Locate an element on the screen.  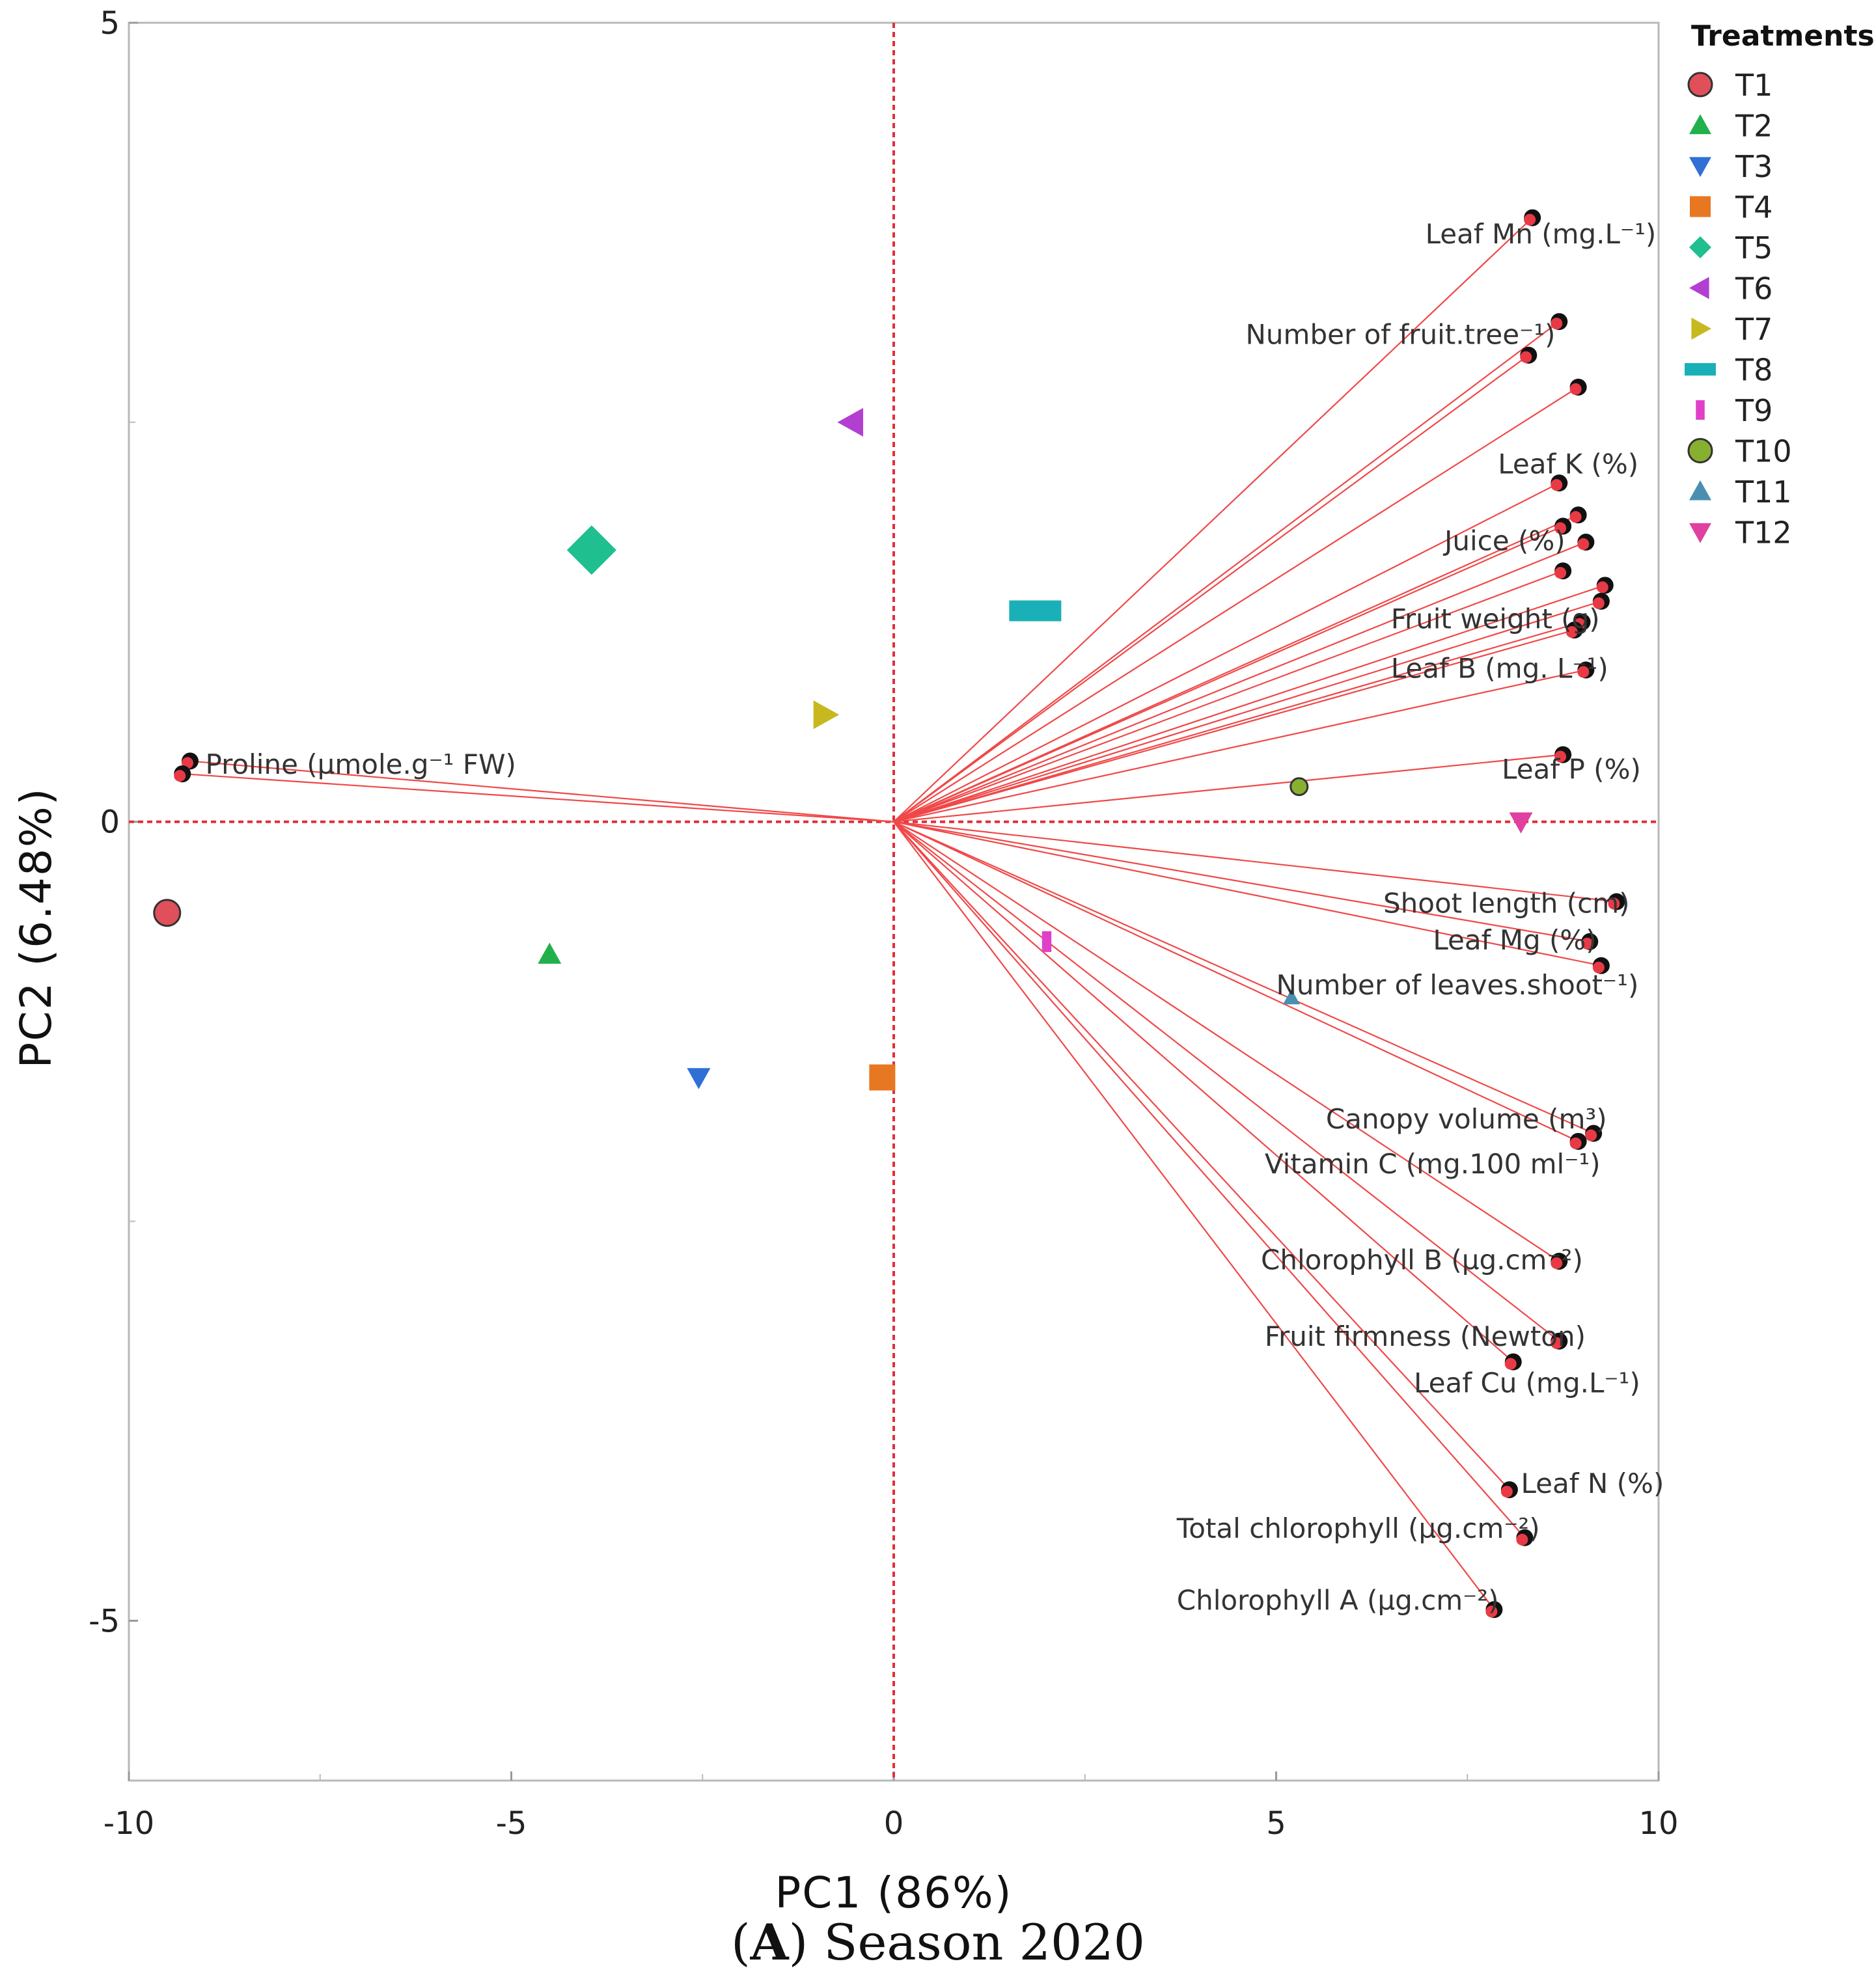
variable-label: Number of fruit.tree⁻¹) is located at coordinates (1401, 335).